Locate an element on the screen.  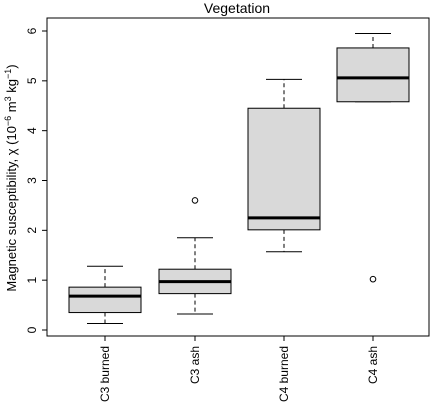
y-axis: 0 1 2 3 4 5 6 is located at coordinates (36, 180).